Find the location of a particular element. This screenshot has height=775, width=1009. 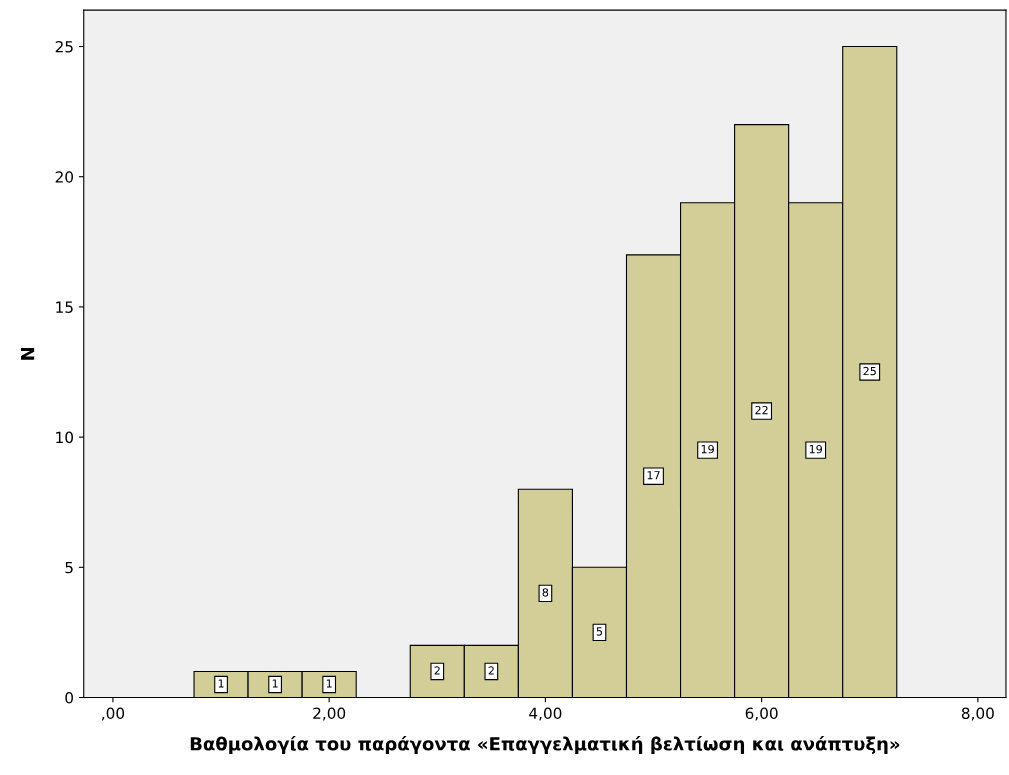

y-tick-label: 10 is located at coordinates (65, 437).